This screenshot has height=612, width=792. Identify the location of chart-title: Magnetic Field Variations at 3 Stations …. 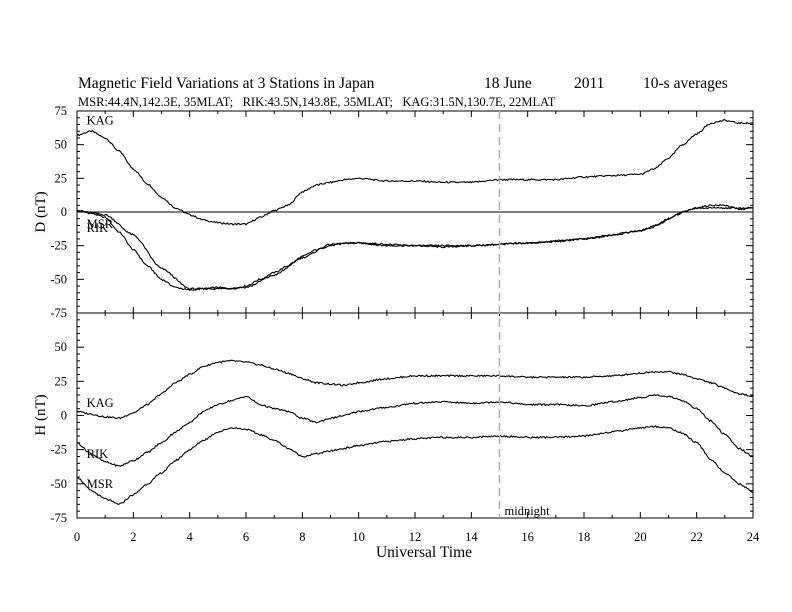
(226, 83).